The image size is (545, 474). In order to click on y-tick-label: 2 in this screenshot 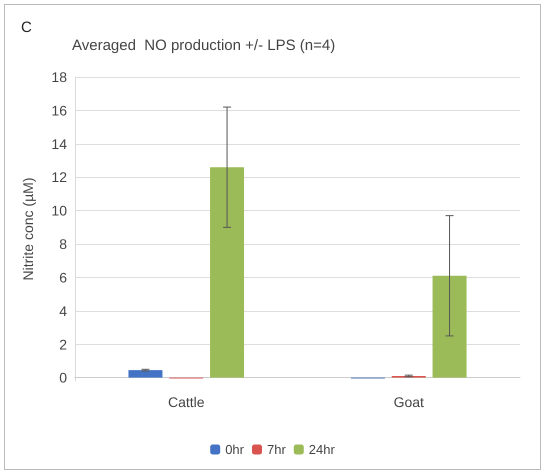, I will do `click(63, 344)`.